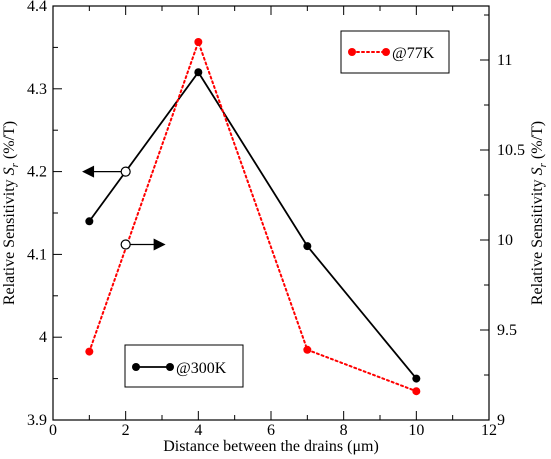 The width and height of the screenshot is (551, 459). Describe the element at coordinates (271, 446) in the screenshot. I see `x-axis-title: Distance between the drains (μm)` at that location.